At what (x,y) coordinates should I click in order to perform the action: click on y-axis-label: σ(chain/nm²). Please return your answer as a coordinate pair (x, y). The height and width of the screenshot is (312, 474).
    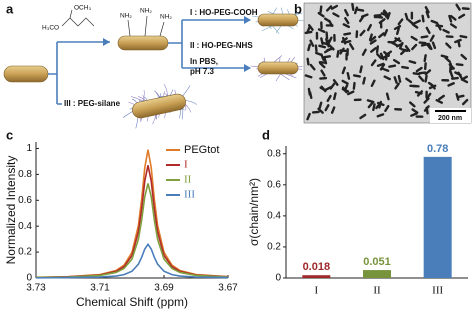
    Looking at the image, I should click on (254, 212).